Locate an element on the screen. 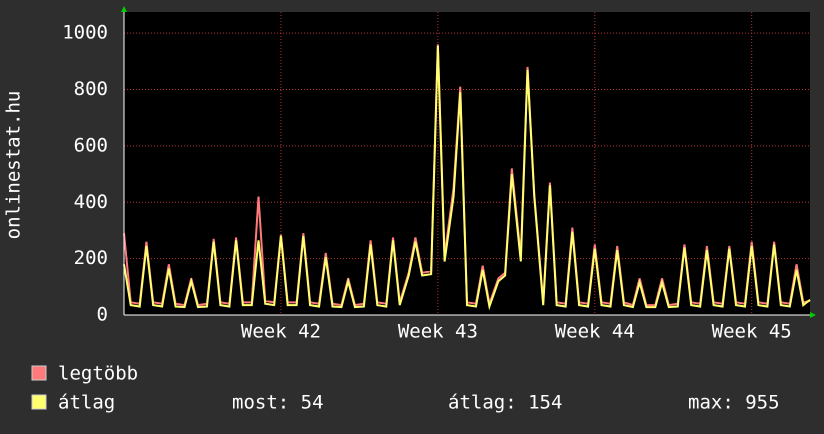 This screenshot has height=434, width=824. y-tick-label: 200 is located at coordinates (91, 258).